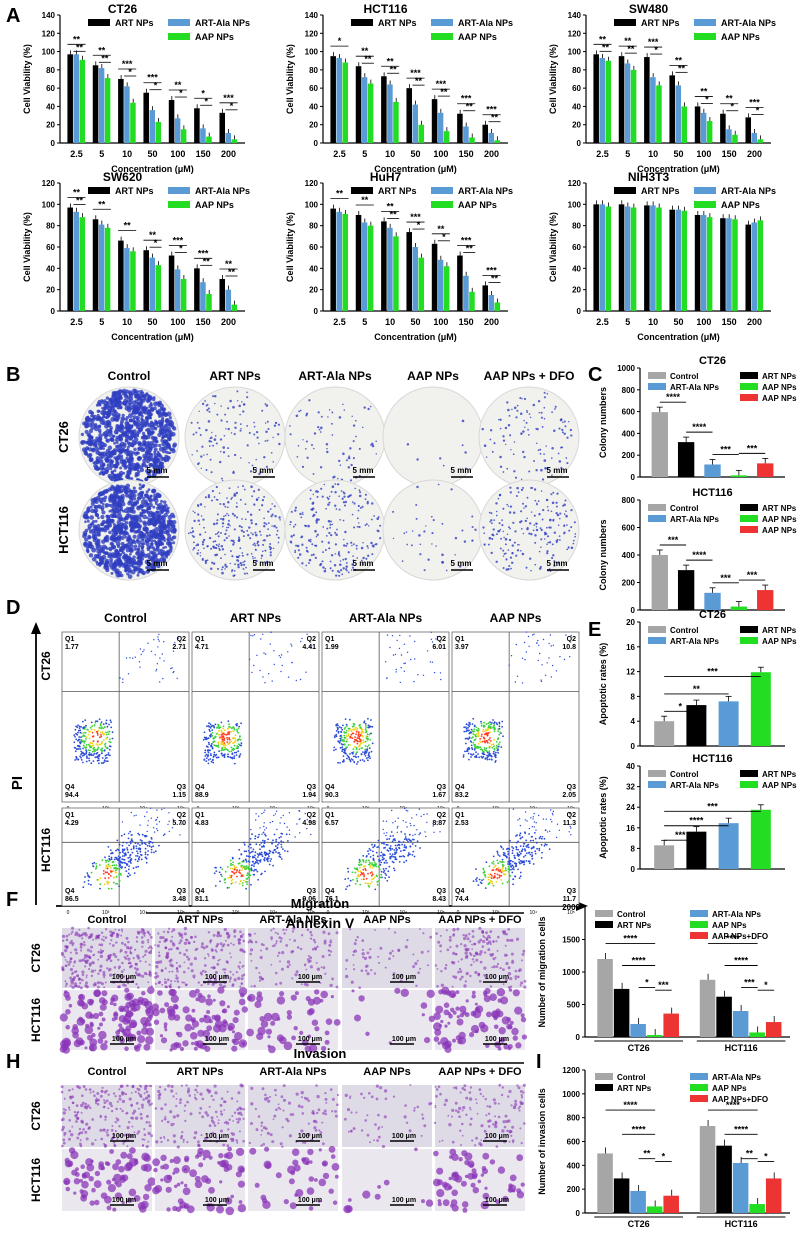  Describe the element at coordinates (152, 284) in the screenshot. I see `bar-art-ala-nps` at that location.